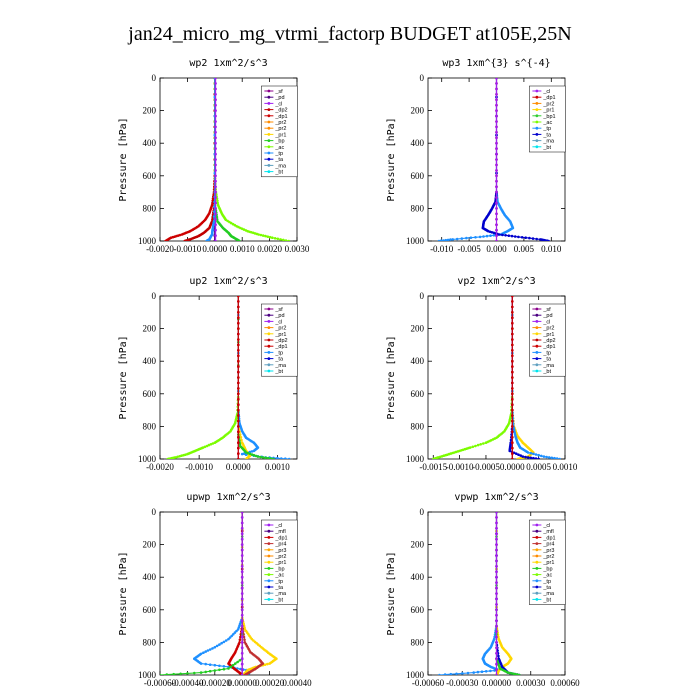  Describe the element at coordinates (243, 683) in the screenshot. I see `x-tick-label: 0.00000` at that location.